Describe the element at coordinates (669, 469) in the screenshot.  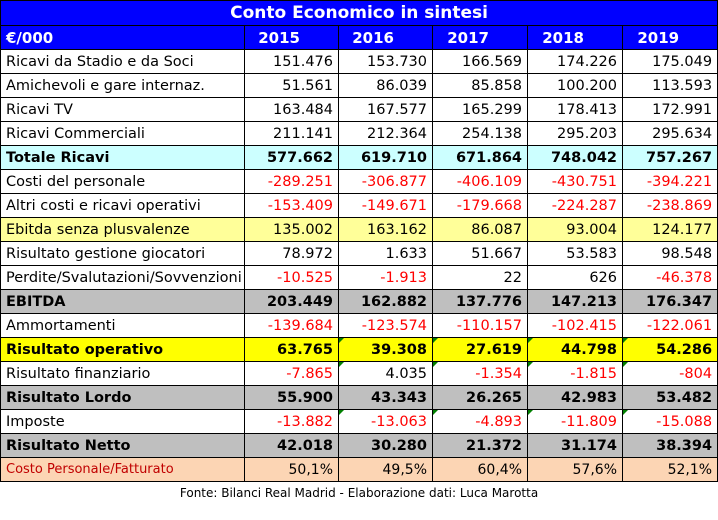
I see `value-cell: 52,1%` at that location.